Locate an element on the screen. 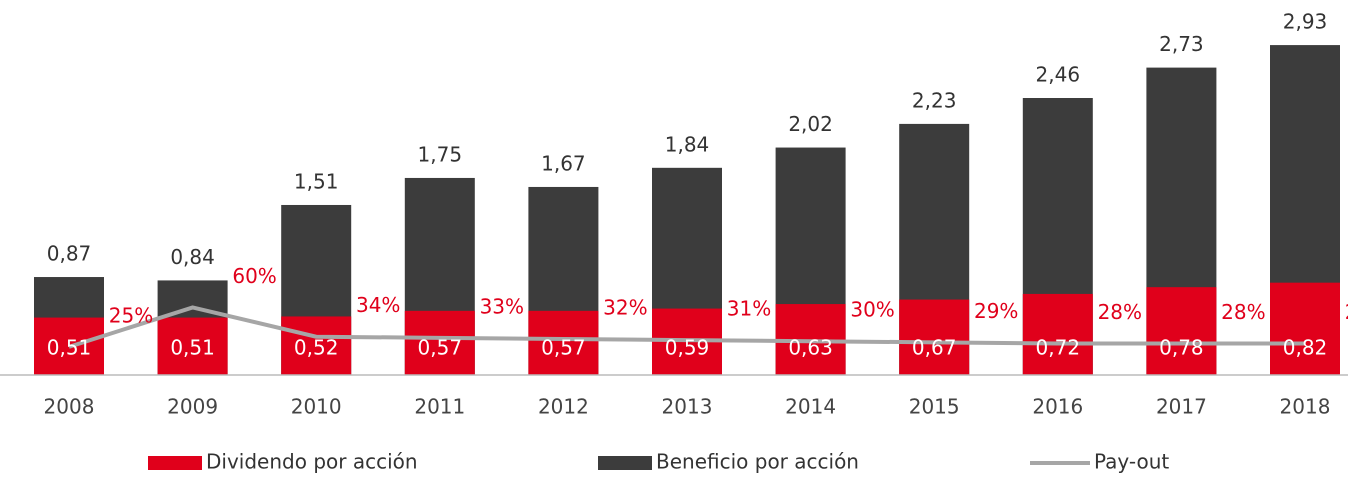 Image resolution: width=1348 pixels, height=479 pixels. eps-label: 2,73 is located at coordinates (1181, 44).